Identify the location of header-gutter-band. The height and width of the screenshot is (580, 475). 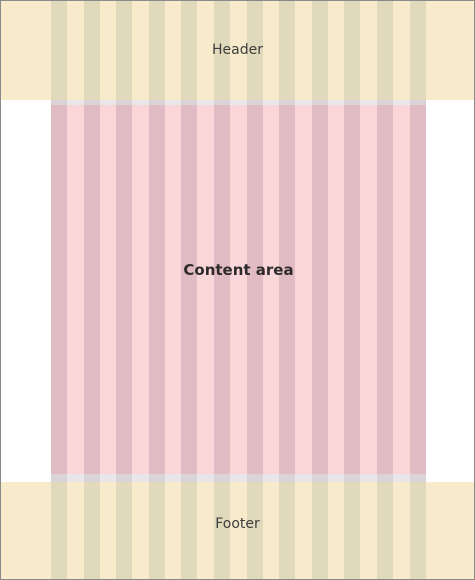
(238, 102).